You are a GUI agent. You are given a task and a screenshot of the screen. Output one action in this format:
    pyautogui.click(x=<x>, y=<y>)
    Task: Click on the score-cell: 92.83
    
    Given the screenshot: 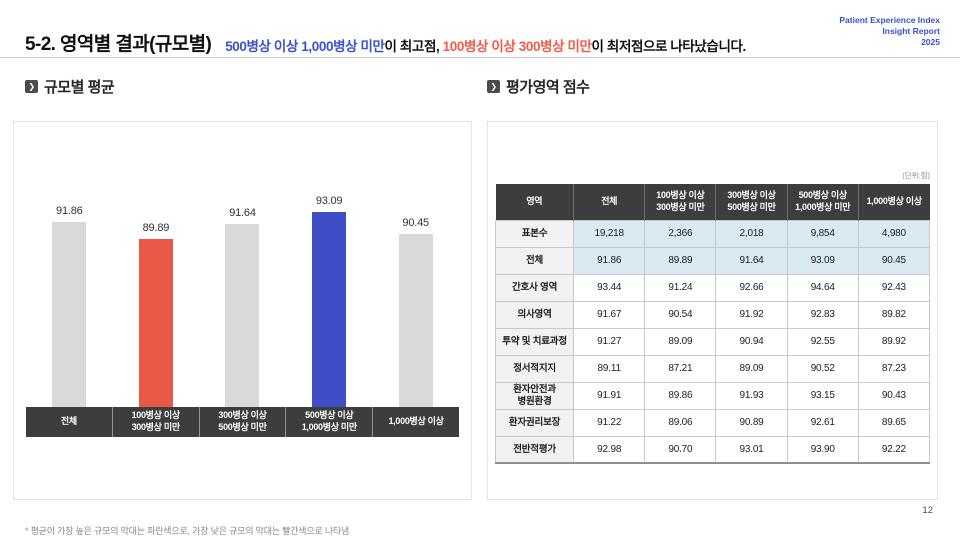 What is the action you would take?
    pyautogui.click(x=822, y=314)
    